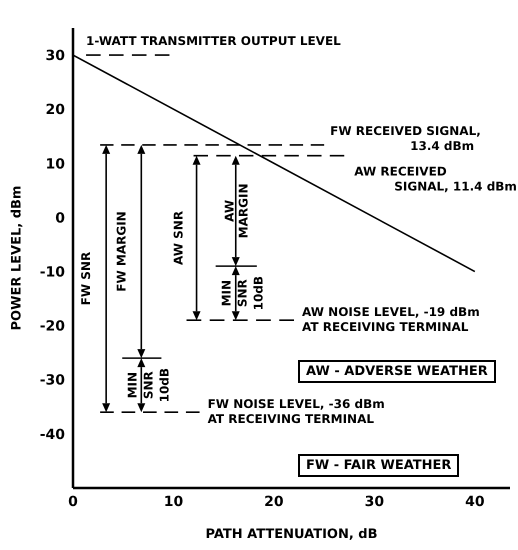  I want to click on x-axis-title: PATH ATTENUATION, dB, so click(291, 534).